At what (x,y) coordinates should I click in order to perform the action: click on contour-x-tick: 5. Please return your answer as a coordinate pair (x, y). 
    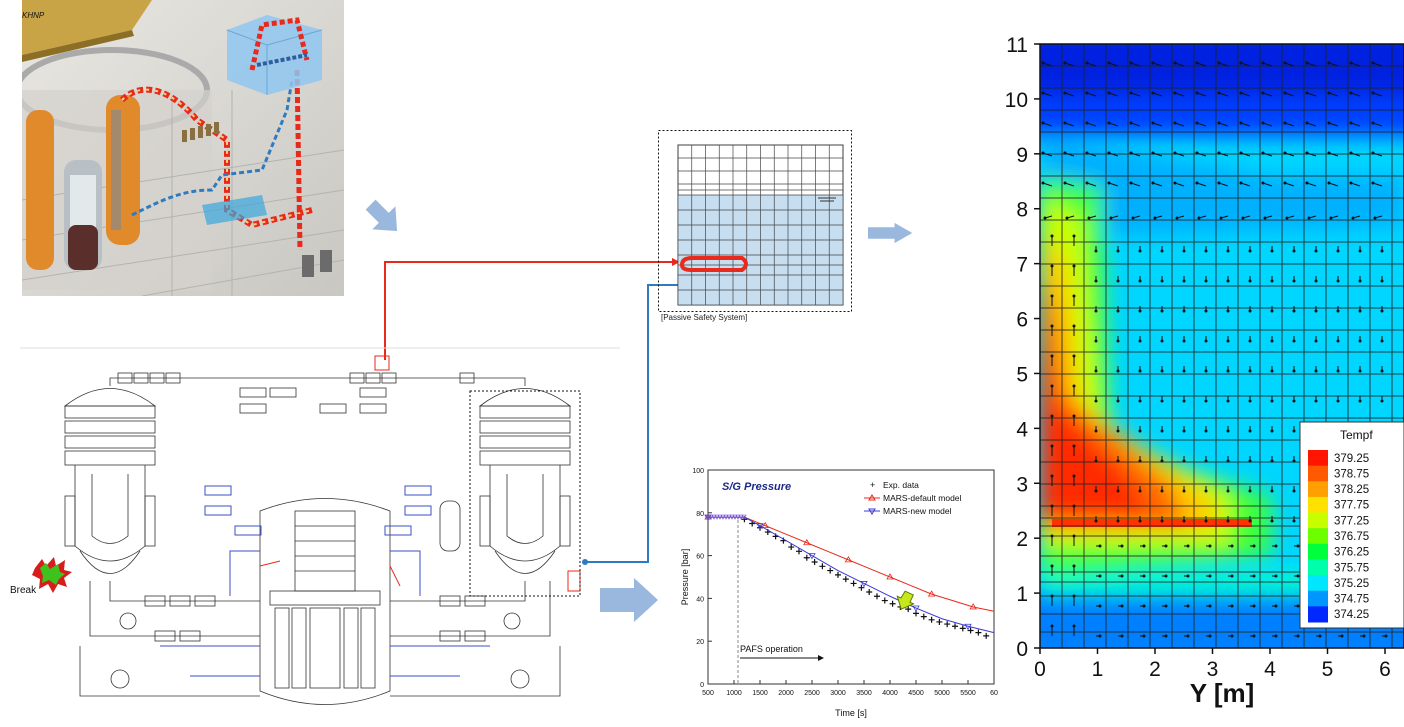
    Looking at the image, I should click on (1328, 669).